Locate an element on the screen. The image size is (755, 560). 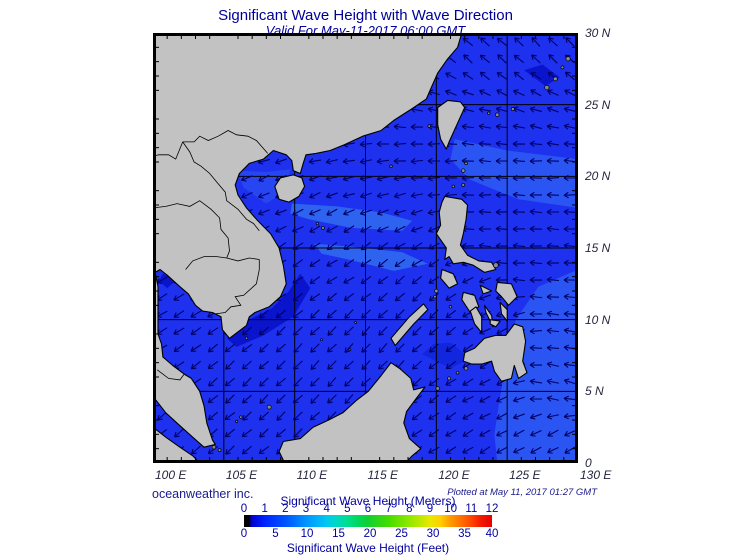
land-sumatra is located at coordinates (177, 444).